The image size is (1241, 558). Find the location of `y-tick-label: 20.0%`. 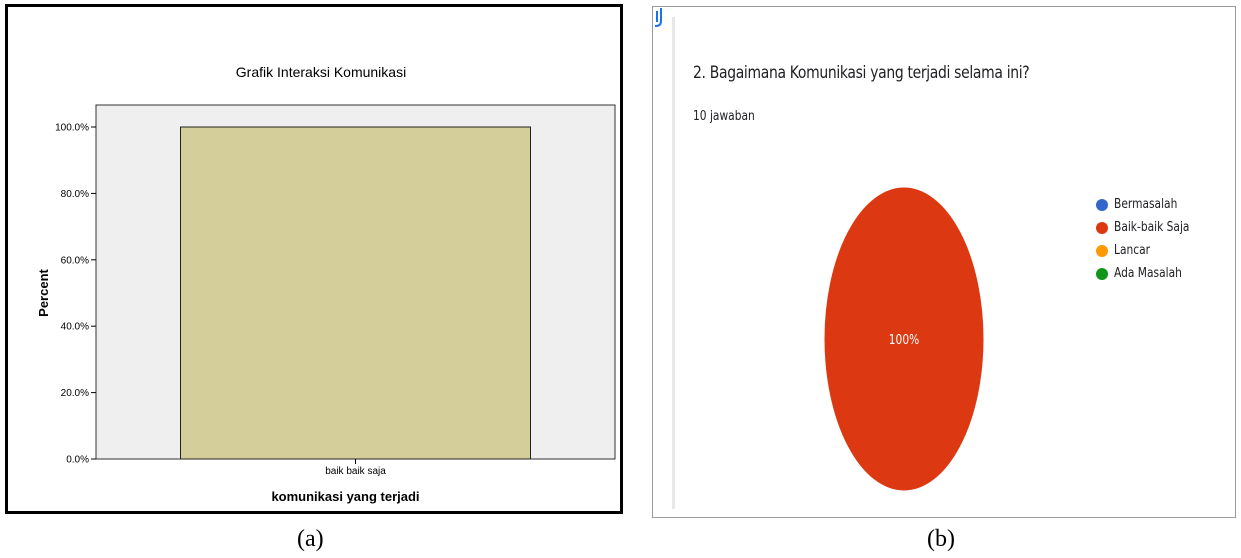

y-tick-label: 20.0% is located at coordinates (75, 393).